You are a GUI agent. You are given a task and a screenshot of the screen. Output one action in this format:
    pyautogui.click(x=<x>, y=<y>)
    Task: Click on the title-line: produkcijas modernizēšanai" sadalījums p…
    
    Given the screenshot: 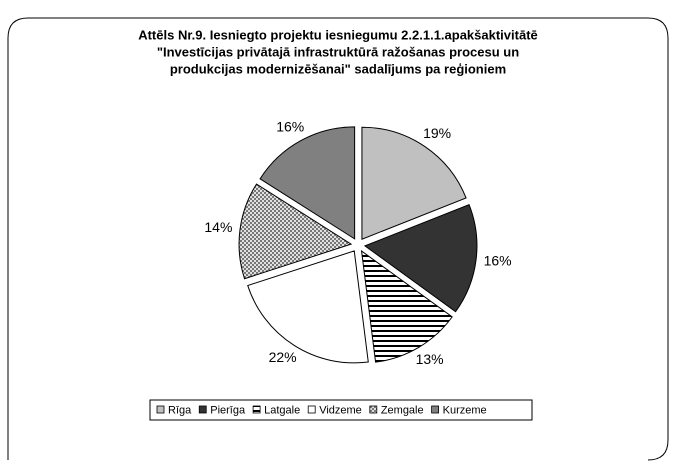 What is the action you would take?
    pyautogui.click(x=338, y=68)
    